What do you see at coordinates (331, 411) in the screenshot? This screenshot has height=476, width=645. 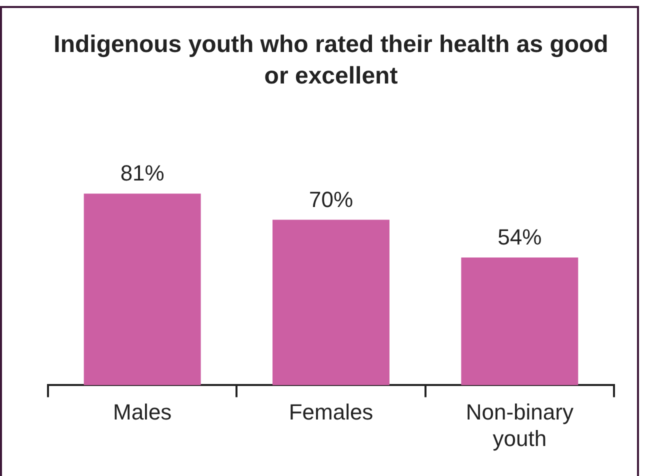 I see `x-tick-label: Females` at bounding box center [331, 411].